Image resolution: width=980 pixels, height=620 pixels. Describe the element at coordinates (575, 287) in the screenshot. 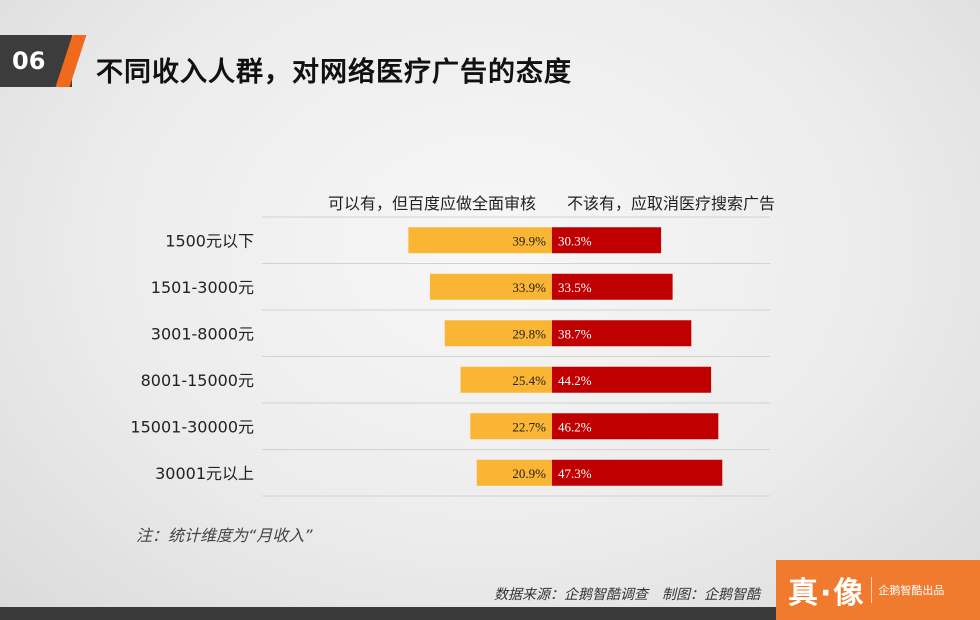

I see `data-label-right: 33.5%` at that location.